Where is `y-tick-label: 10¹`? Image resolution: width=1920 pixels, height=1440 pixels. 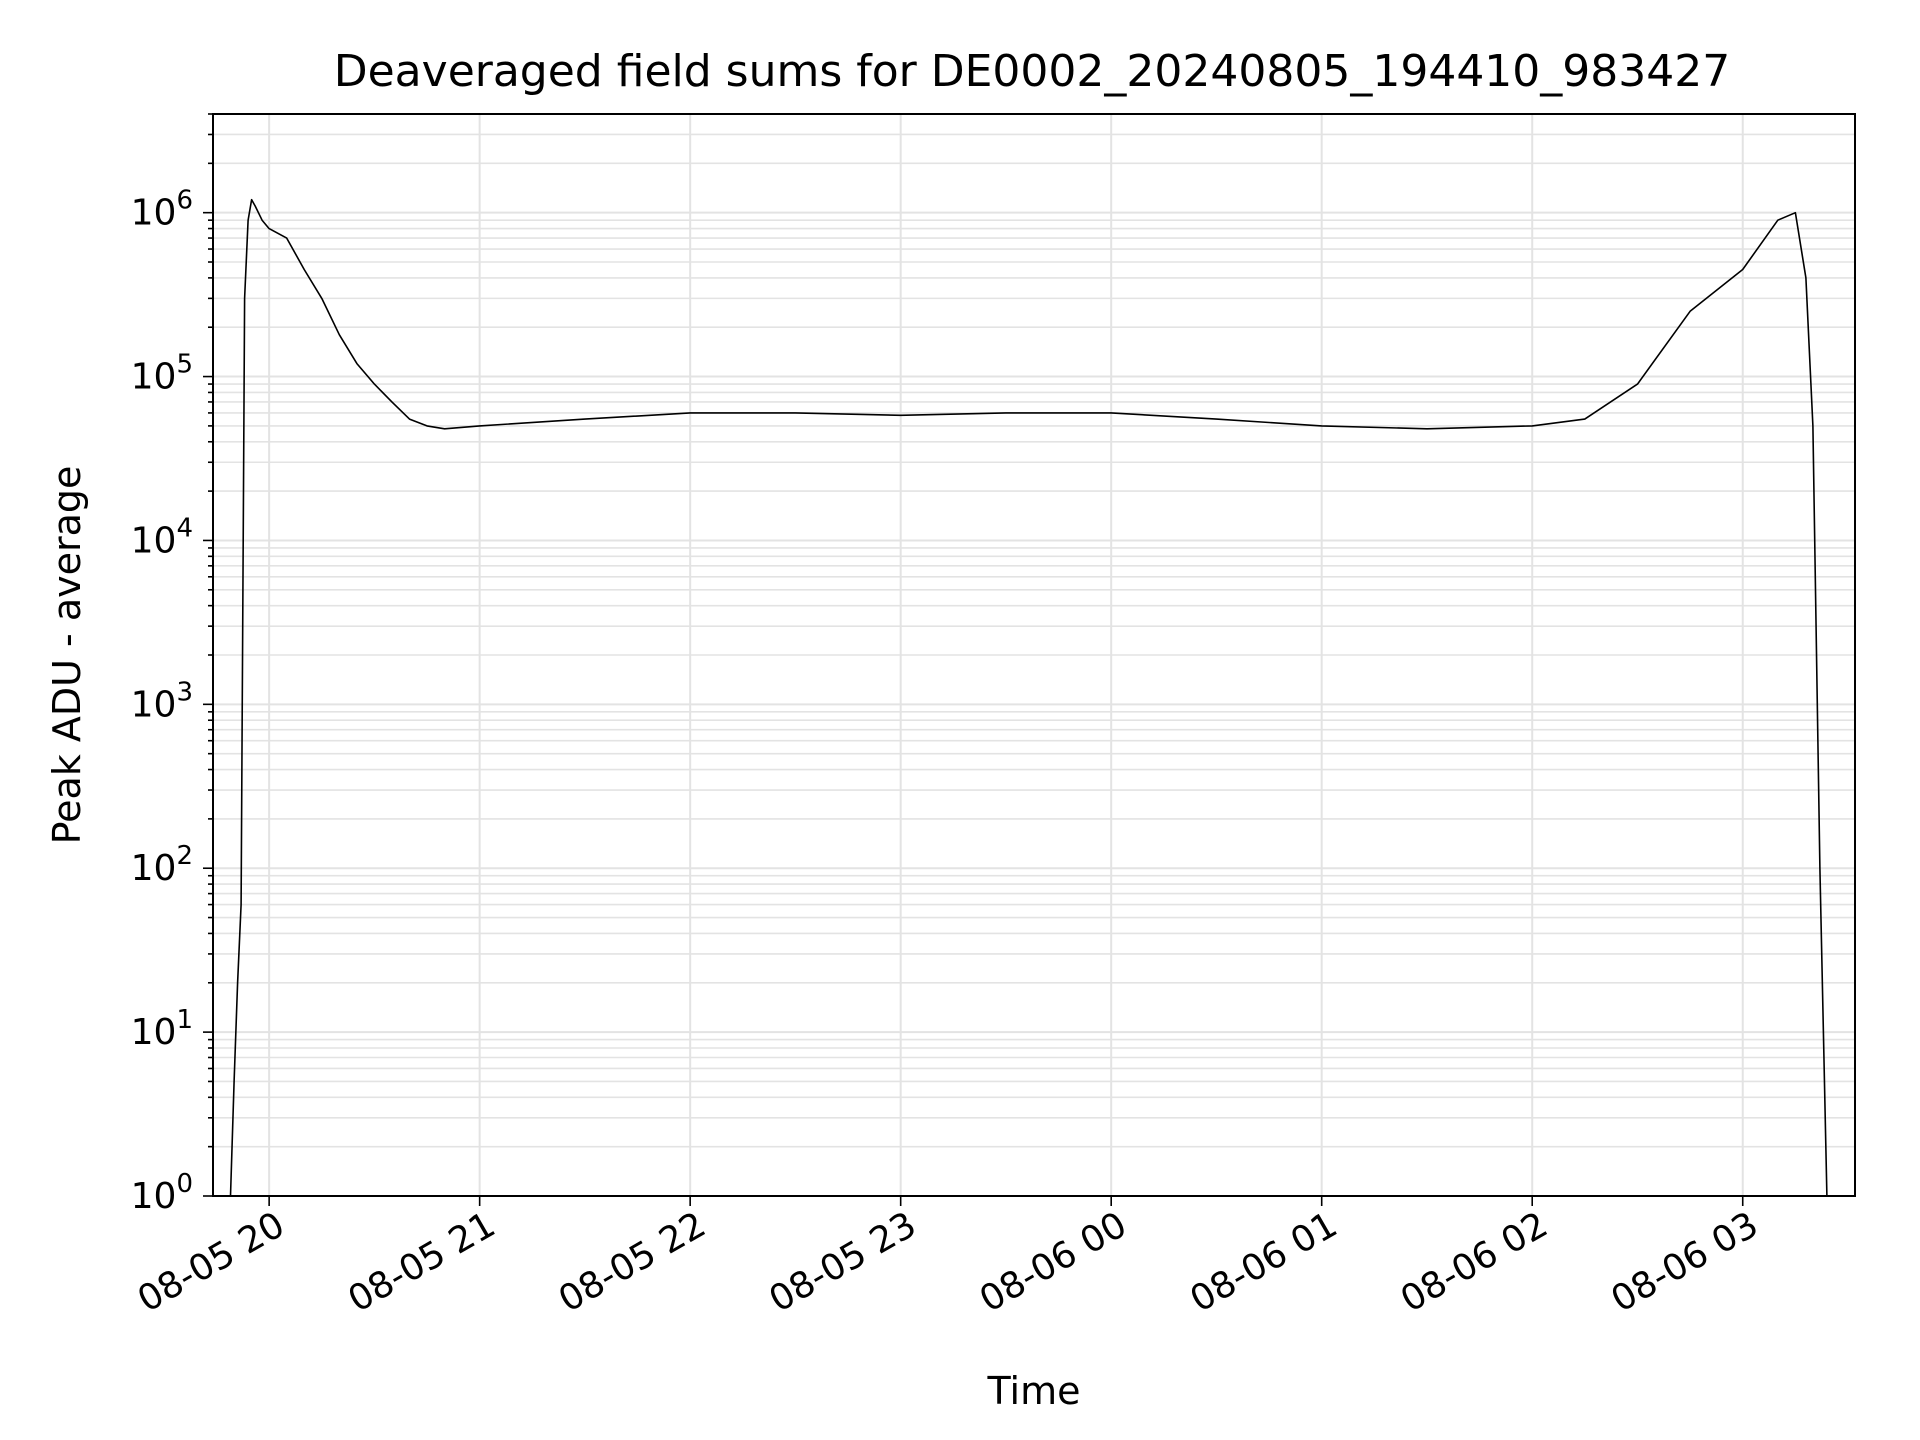 y-tick-label: 10¹ is located at coordinates (162, 1029).